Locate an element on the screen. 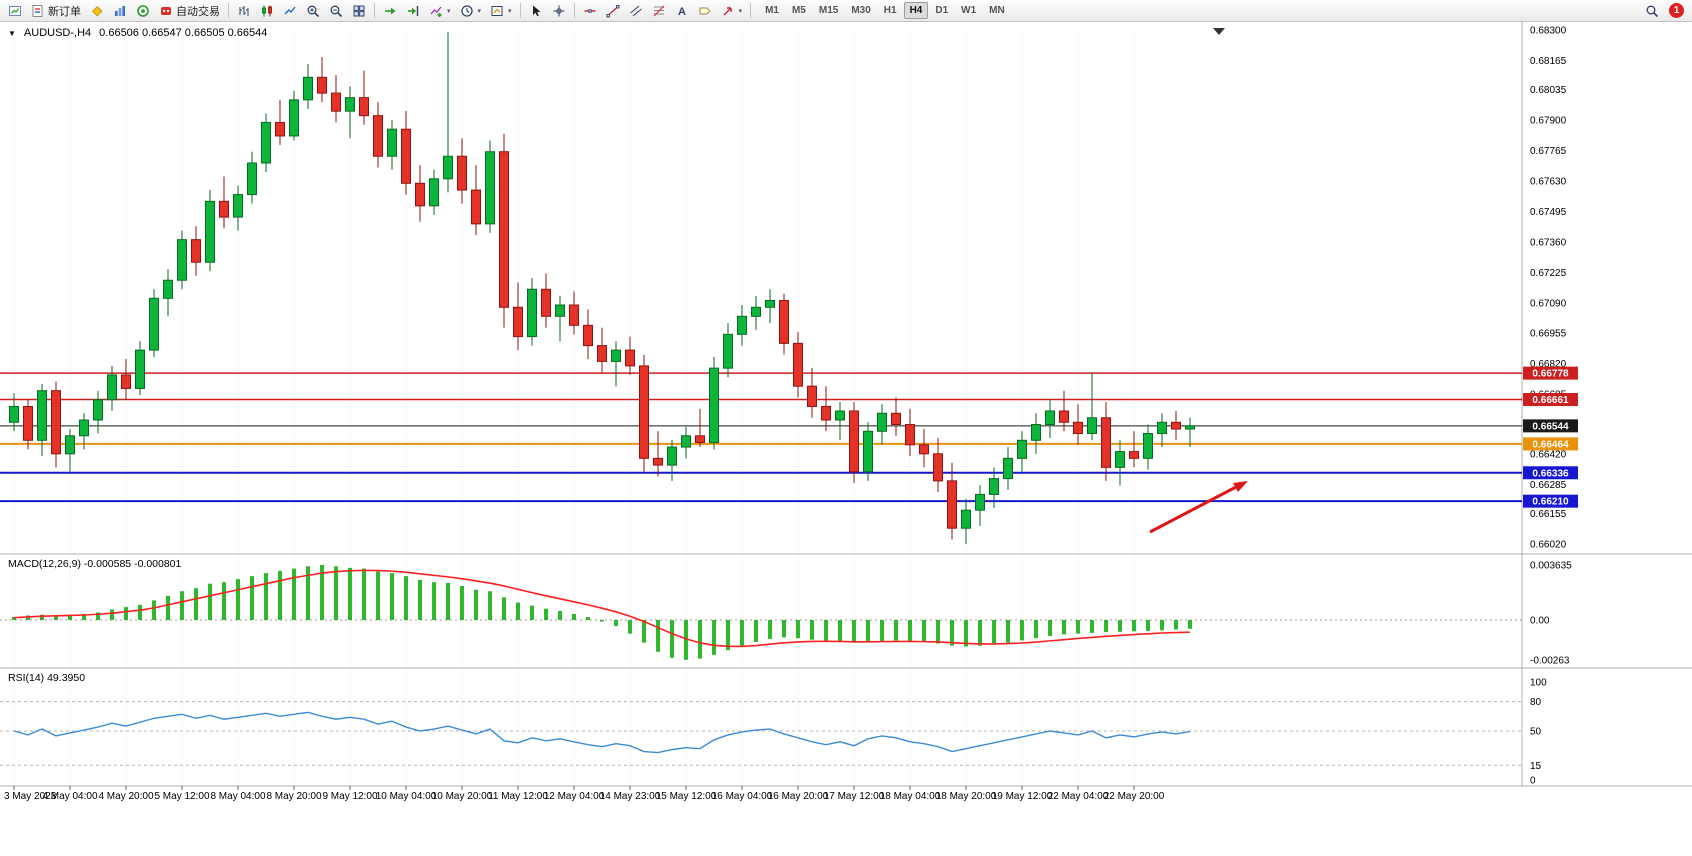  mql-community-icon is located at coordinates (97, 11).